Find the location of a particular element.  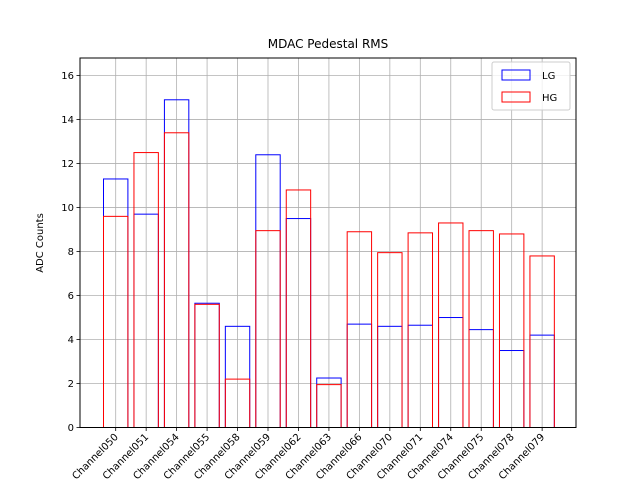

y-tick-label: 16 is located at coordinates (67, 76).